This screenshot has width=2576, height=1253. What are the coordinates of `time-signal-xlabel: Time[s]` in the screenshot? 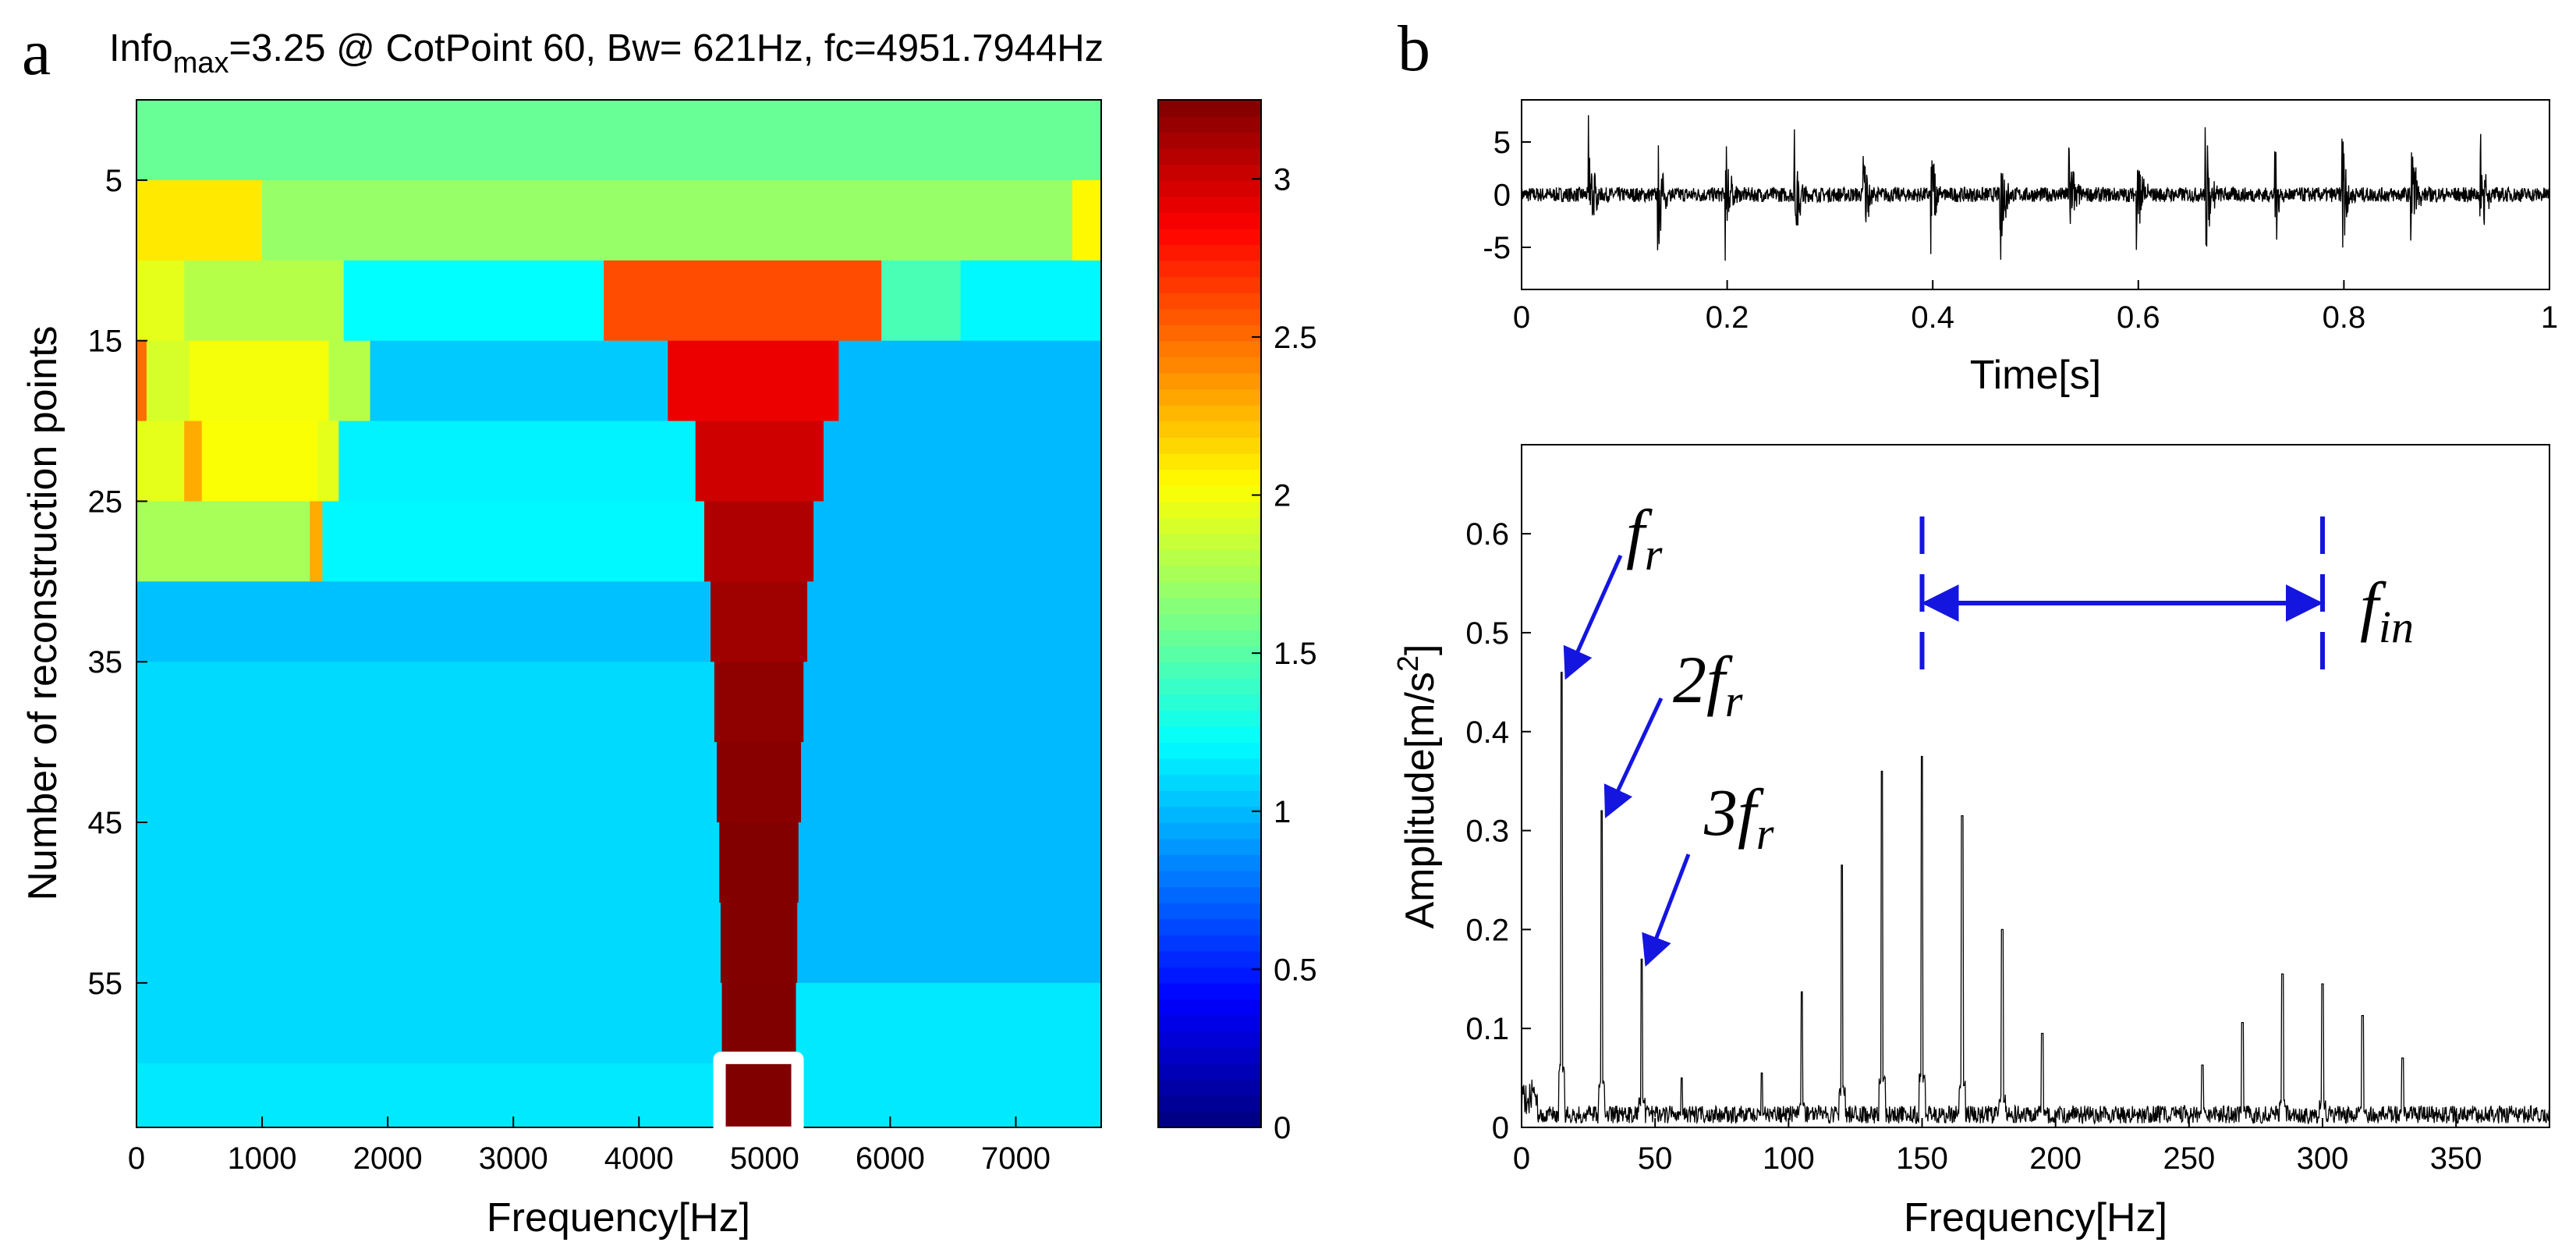 It's located at (2036, 376).